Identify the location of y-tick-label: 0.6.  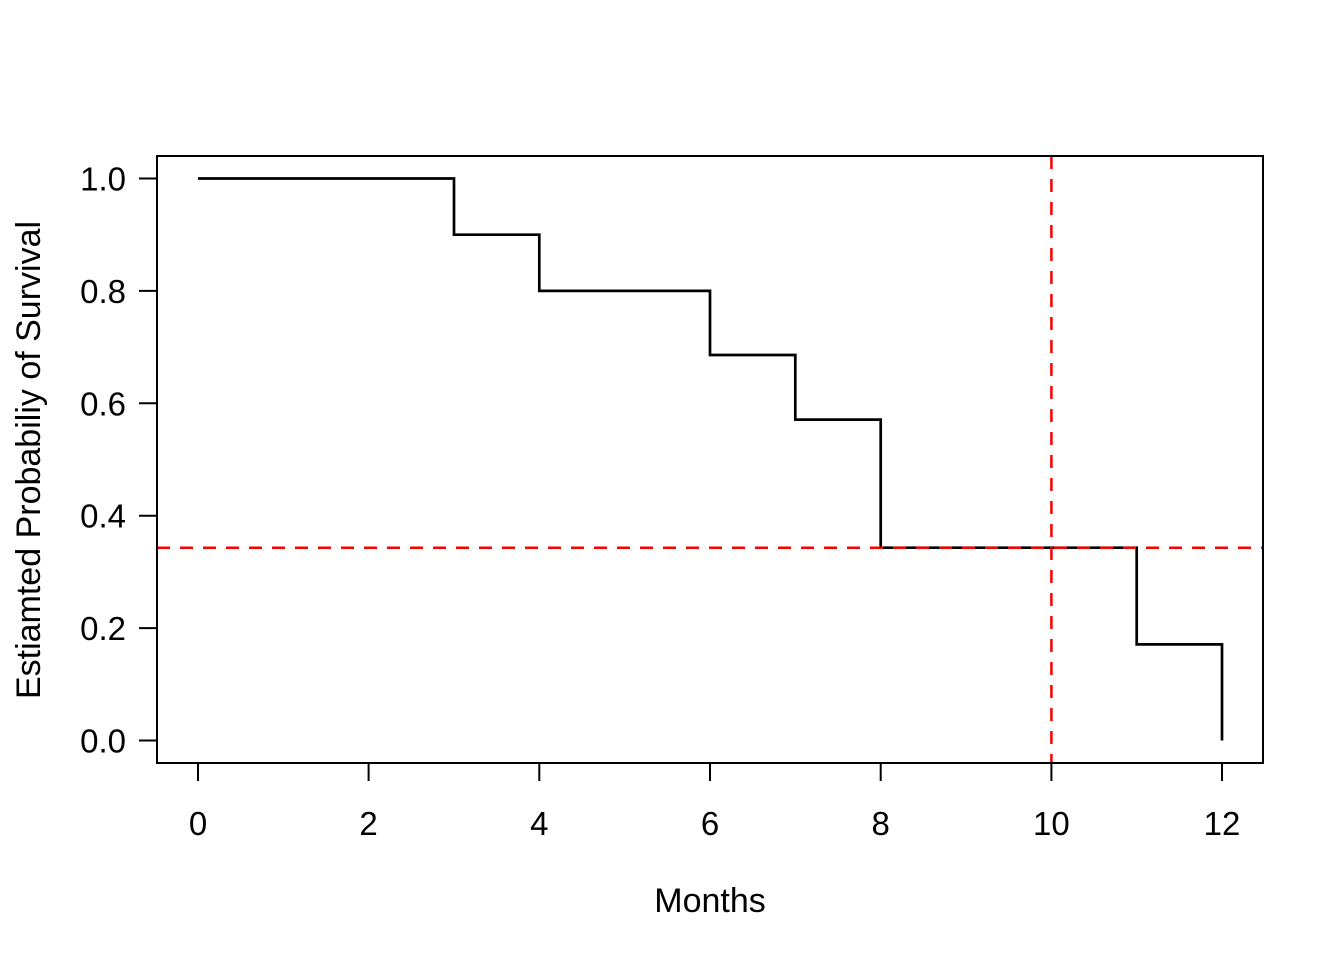
(103, 403).